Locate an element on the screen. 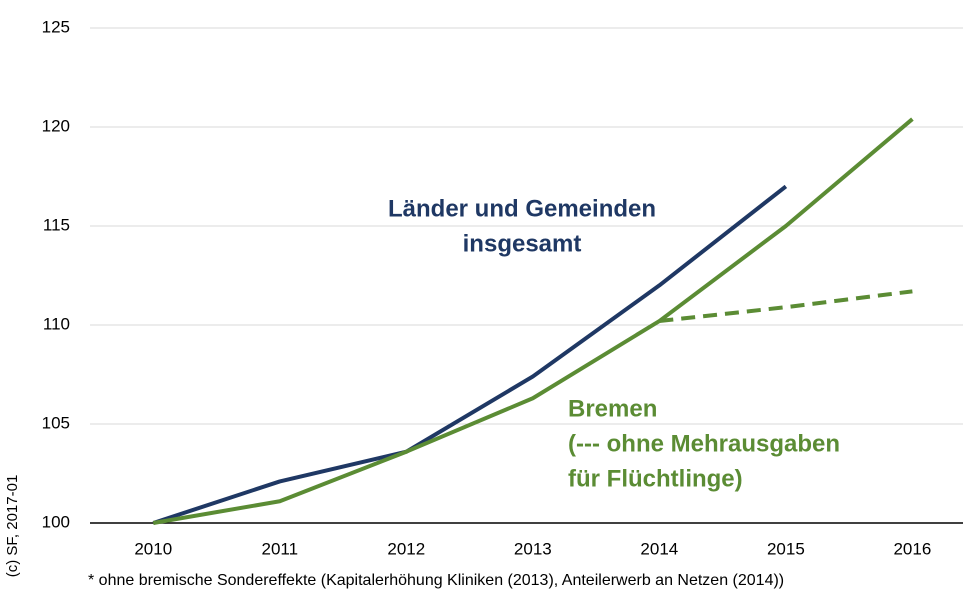 This screenshot has height=590, width=965. series-label: Bremen is located at coordinates (612, 408).